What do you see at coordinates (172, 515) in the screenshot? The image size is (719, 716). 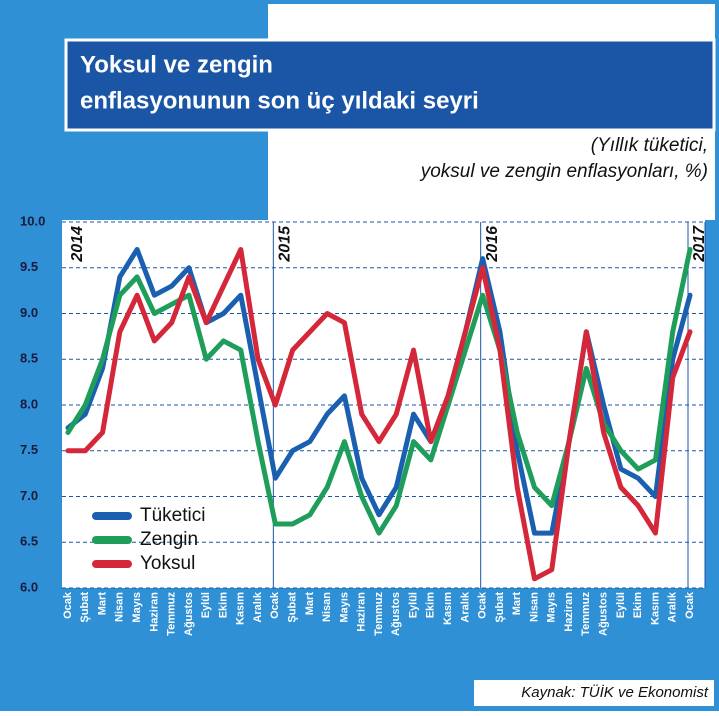 I see `legend-label: Tüketici` at bounding box center [172, 515].